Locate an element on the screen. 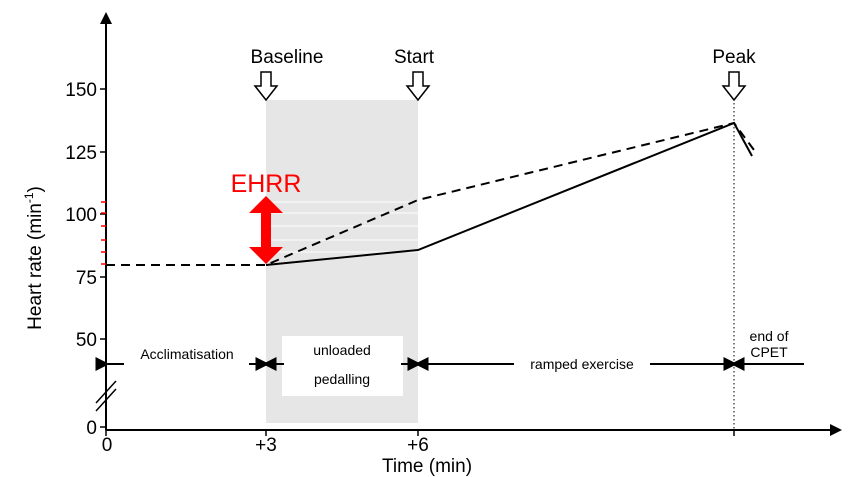 Image resolution: width=849 pixels, height=477 pixels. y-tick-label: 50 is located at coordinates (86, 340).